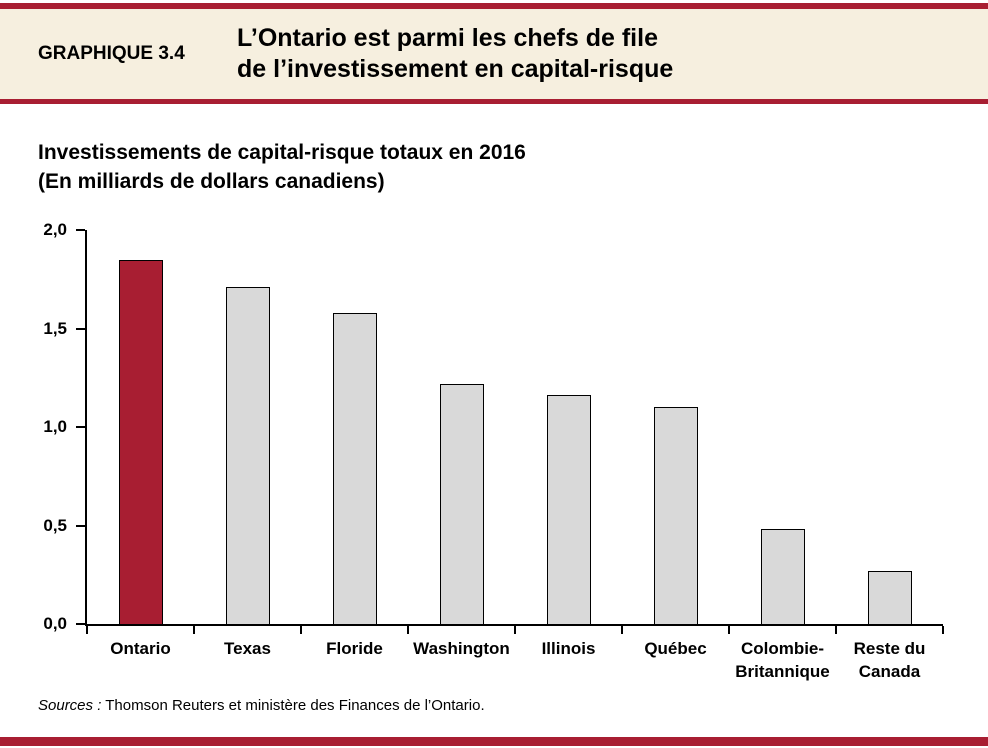 Image resolution: width=988 pixels, height=748 pixels. I want to click on x-axis-label-washington: Washington, so click(461, 648).